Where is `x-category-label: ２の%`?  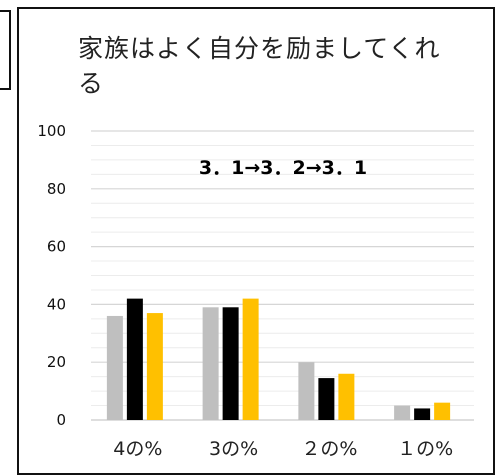
x-category-label: ２の% is located at coordinates (329, 449).